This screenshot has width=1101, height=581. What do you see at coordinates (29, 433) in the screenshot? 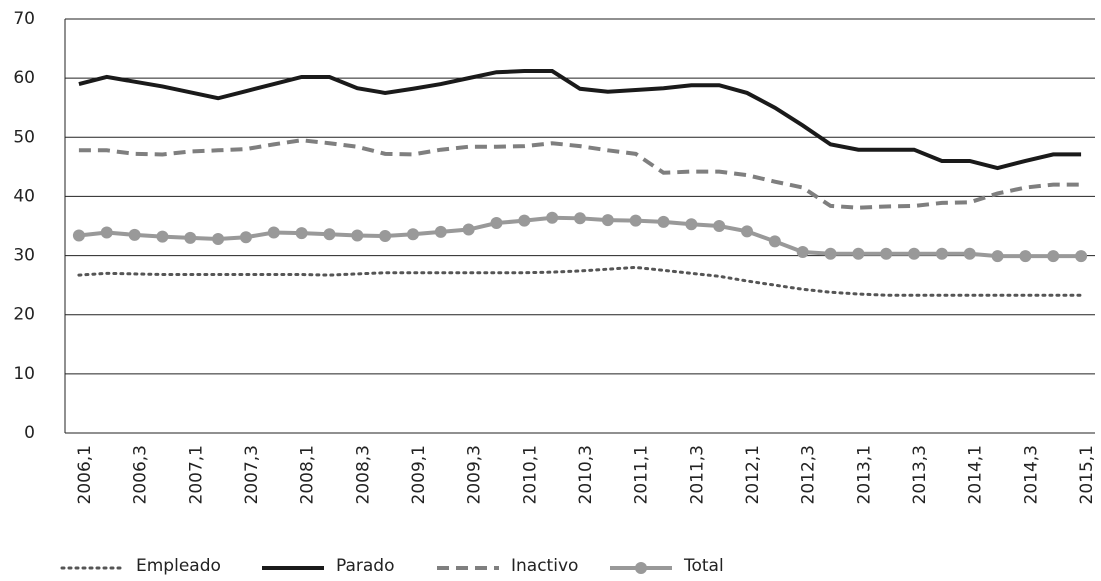
I see `y-tick-label: 0` at bounding box center [29, 433].